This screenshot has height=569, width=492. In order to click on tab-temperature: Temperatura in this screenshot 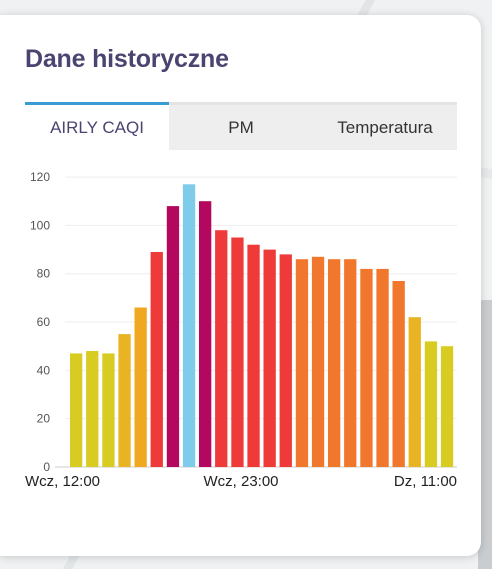, I will do `click(385, 126)`.